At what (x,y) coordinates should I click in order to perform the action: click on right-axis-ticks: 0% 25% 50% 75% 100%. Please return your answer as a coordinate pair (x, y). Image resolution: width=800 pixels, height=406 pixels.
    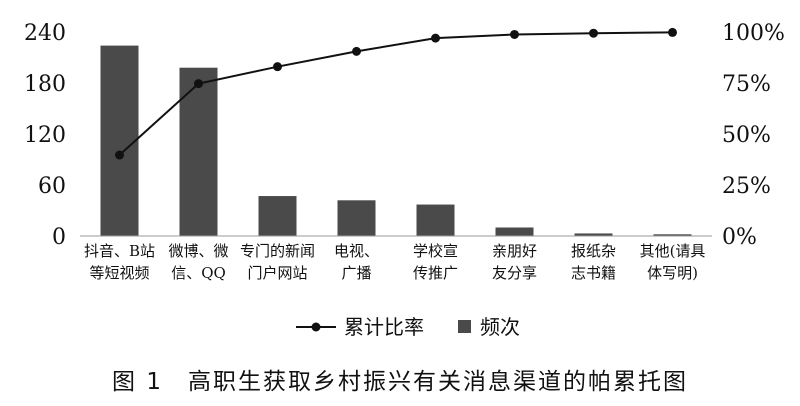
    Looking at the image, I should click on (753, 135).